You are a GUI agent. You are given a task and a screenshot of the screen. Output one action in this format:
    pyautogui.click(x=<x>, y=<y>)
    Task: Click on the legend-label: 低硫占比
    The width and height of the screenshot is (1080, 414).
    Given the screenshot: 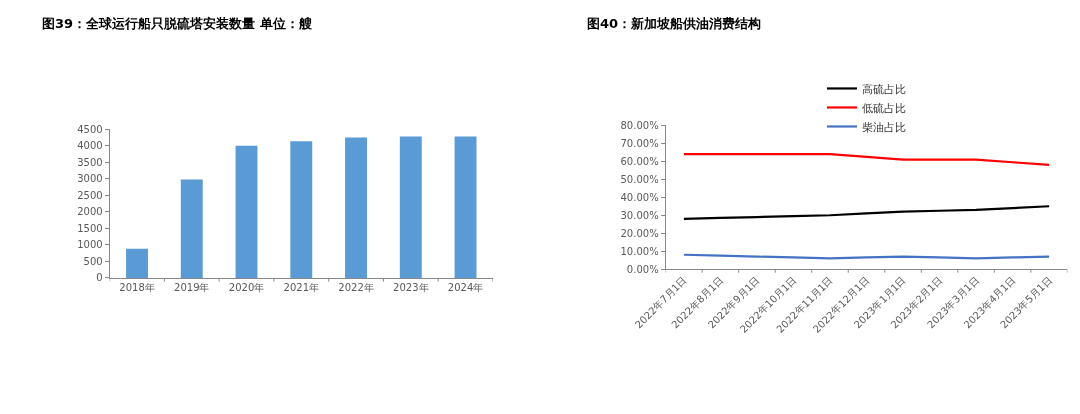 What is the action you would take?
    pyautogui.click(x=884, y=108)
    